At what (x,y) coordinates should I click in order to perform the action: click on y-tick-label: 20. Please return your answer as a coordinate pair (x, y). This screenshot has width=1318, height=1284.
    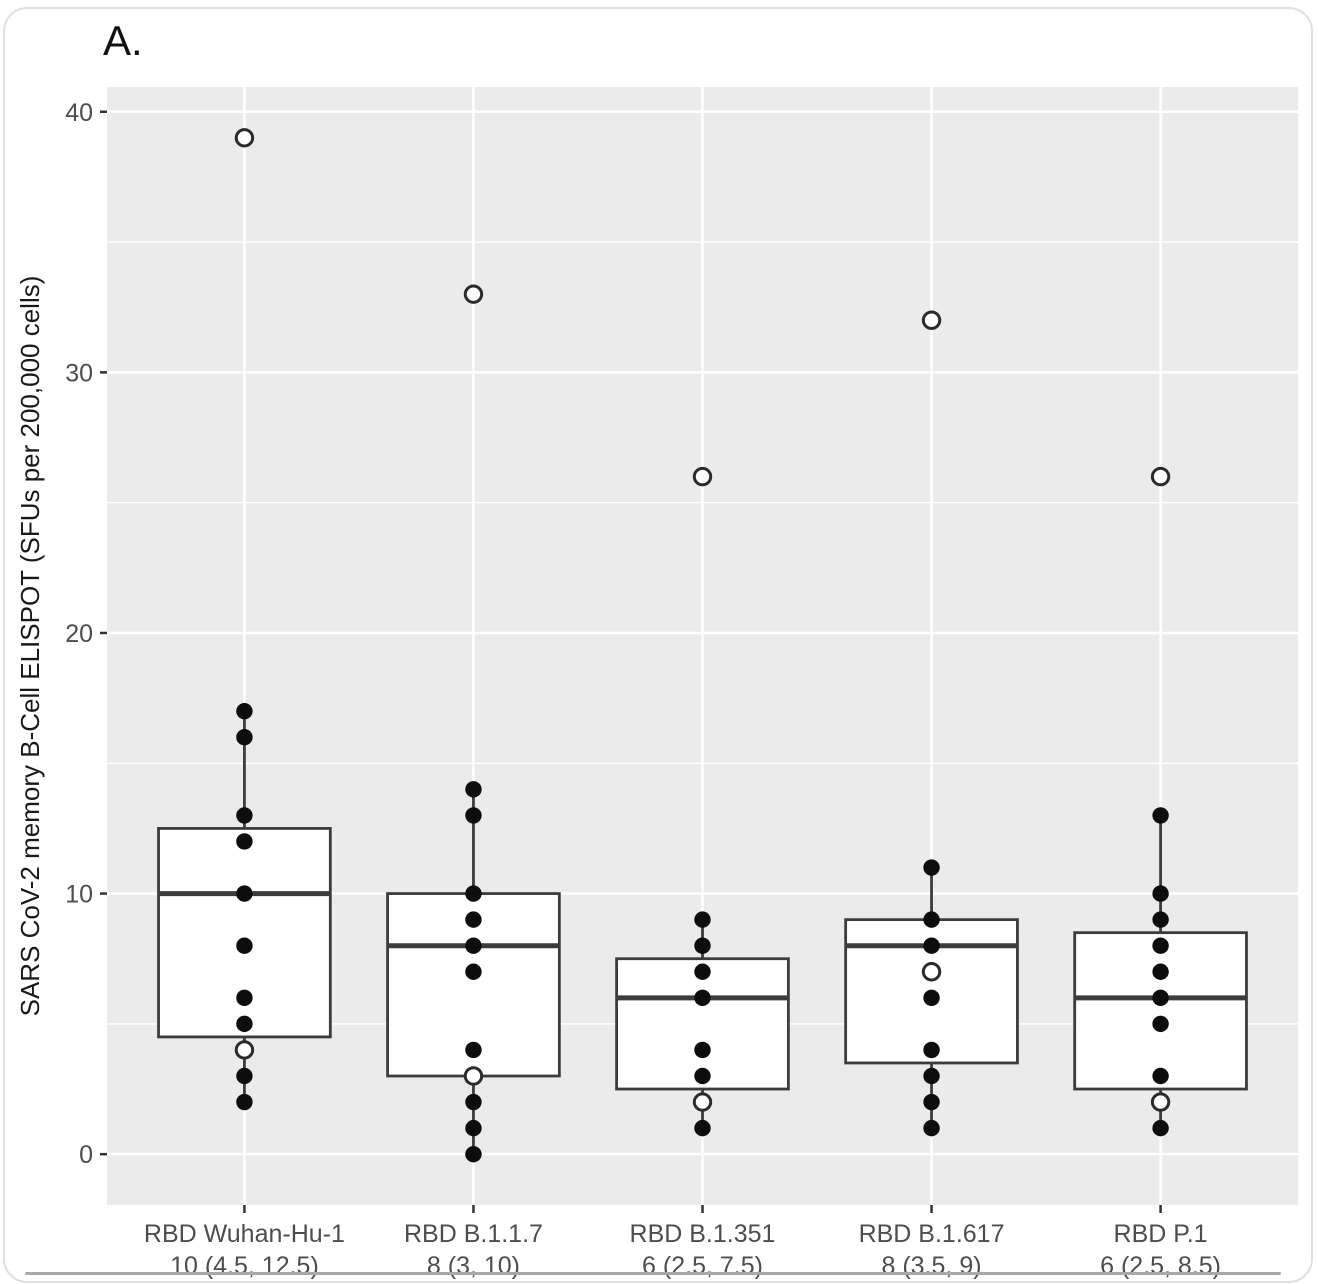
    Looking at the image, I should click on (79, 634).